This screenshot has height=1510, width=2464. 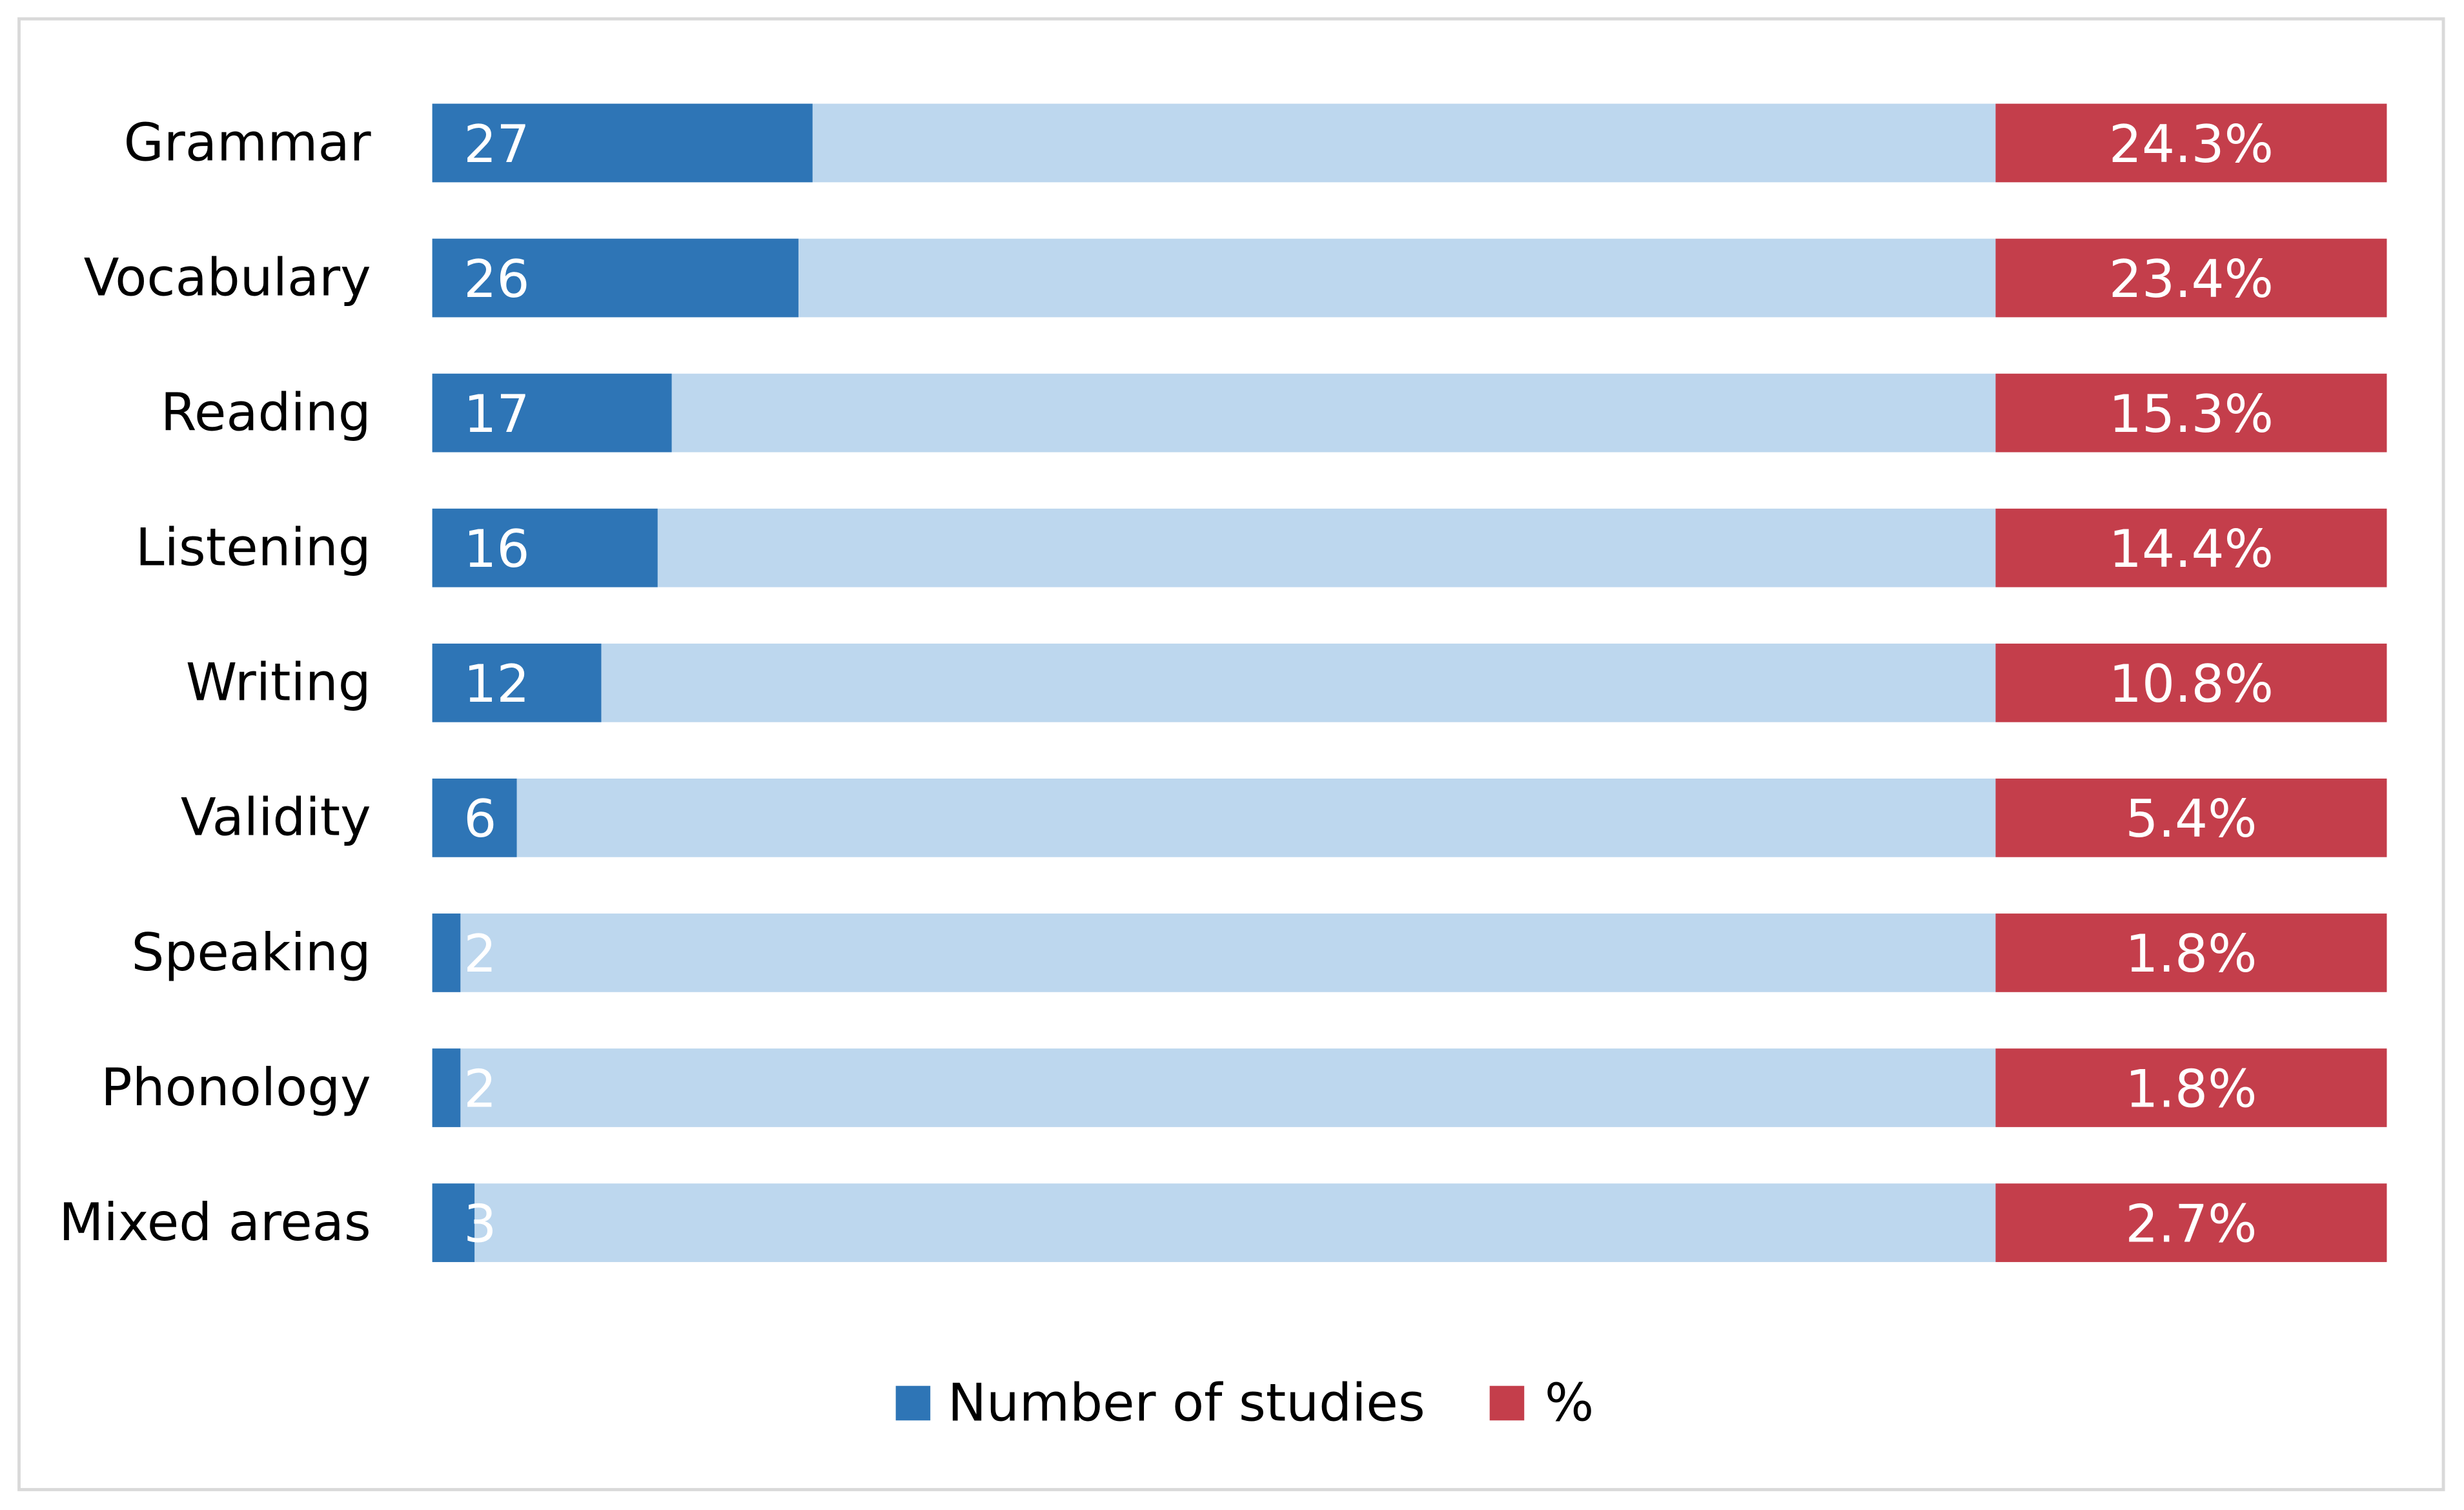 I want to click on y-tick-label: Vocabulary, so click(x=227, y=277).